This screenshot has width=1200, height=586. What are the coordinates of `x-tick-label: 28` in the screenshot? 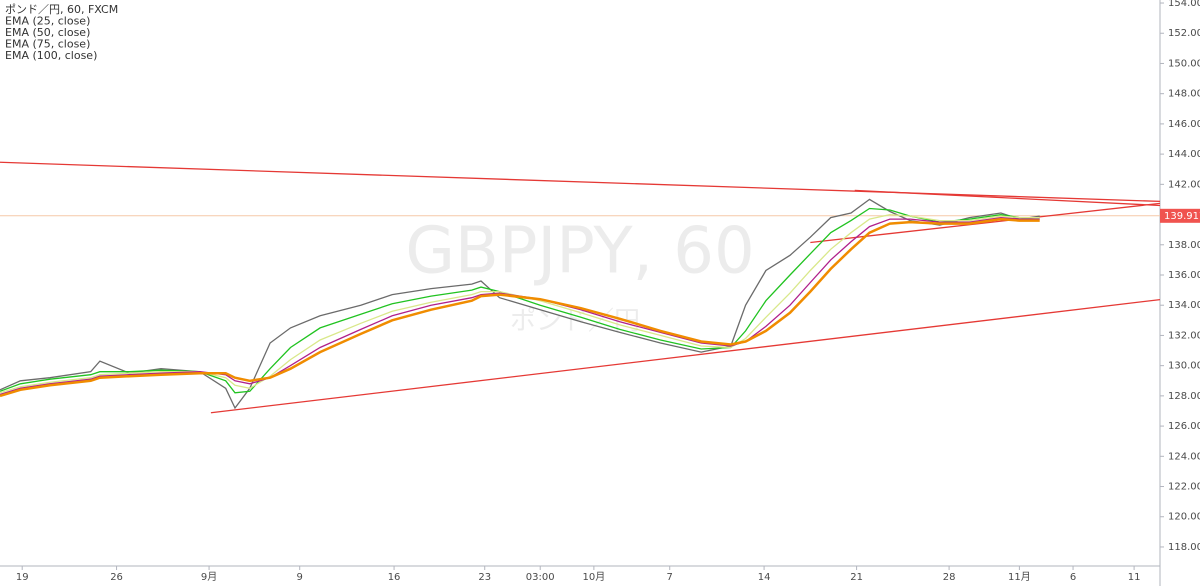 It's located at (949, 577).